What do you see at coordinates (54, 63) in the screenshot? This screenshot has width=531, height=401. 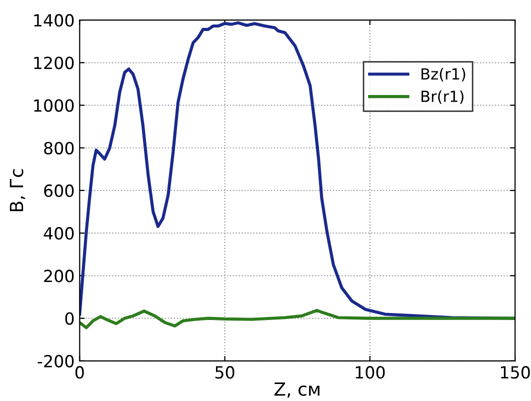 I see `y-tick-label: 1200` at bounding box center [54, 63].